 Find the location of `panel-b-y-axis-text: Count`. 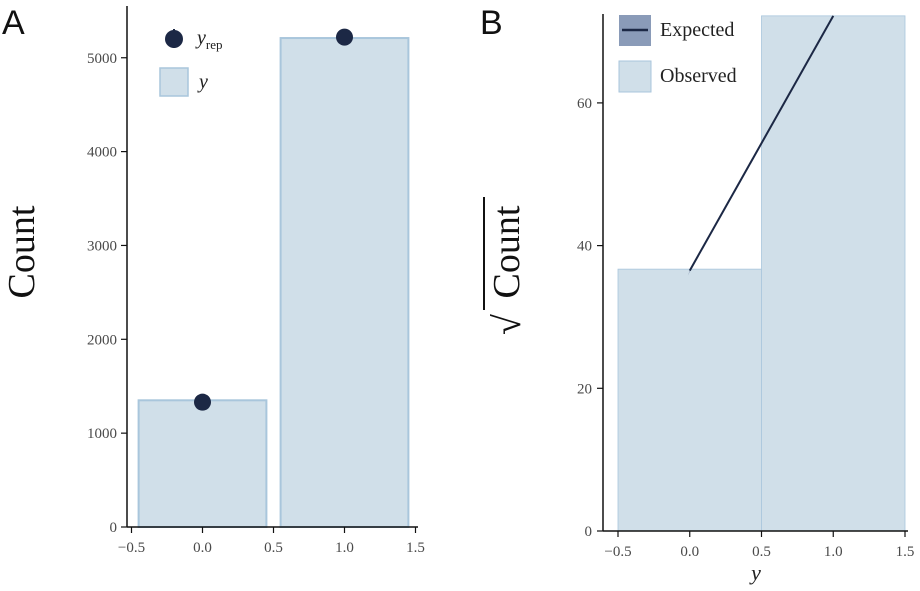

panel-b-y-axis-text: Count is located at coordinates (507, 251).